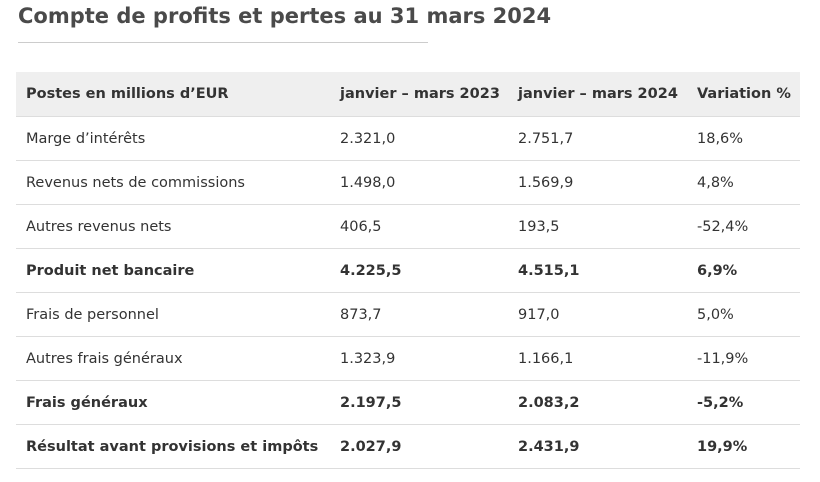  I want to click on table-cell: 406,5, so click(419, 226).